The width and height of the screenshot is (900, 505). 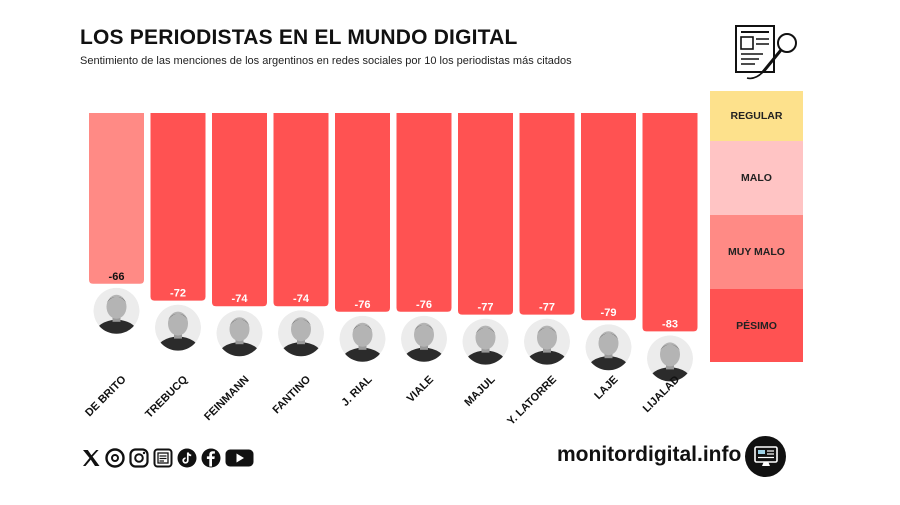 What do you see at coordinates (420, 389) in the screenshot?
I see `category-label: VIALE` at bounding box center [420, 389].